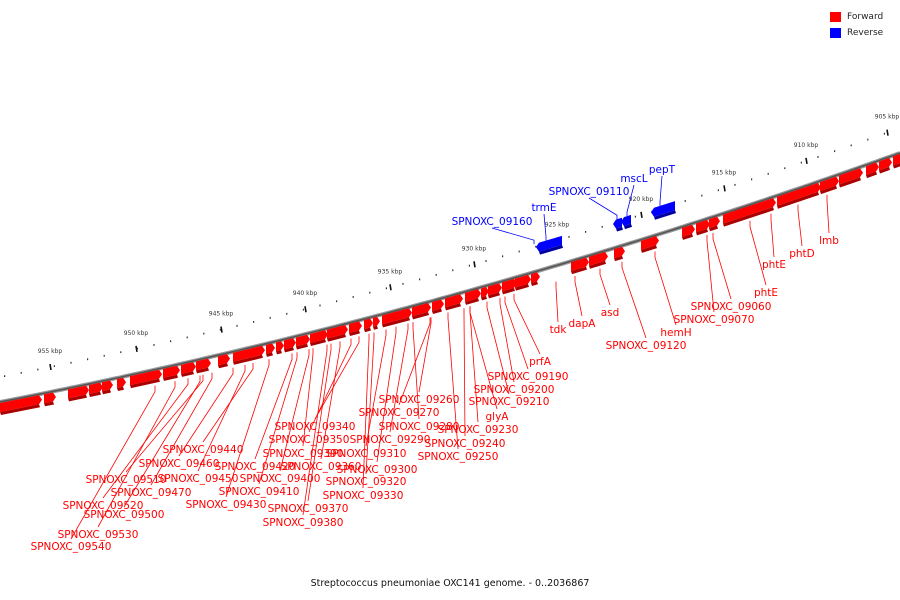 This screenshot has width=900, height=600. I want to click on legend-forward: Forward, so click(861, 17).